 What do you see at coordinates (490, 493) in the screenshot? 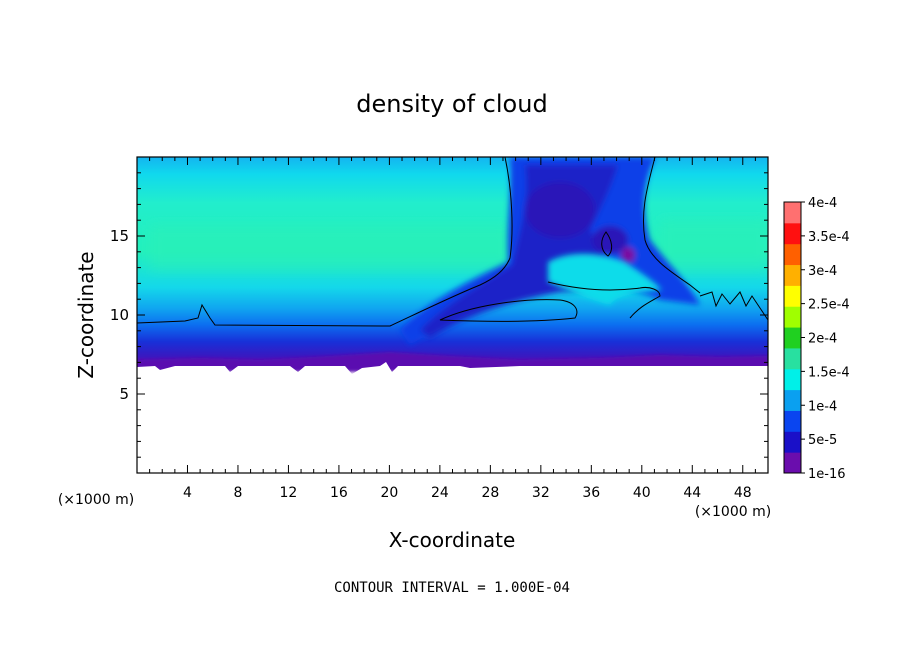
I see `x-tick-label: 28` at bounding box center [490, 493].